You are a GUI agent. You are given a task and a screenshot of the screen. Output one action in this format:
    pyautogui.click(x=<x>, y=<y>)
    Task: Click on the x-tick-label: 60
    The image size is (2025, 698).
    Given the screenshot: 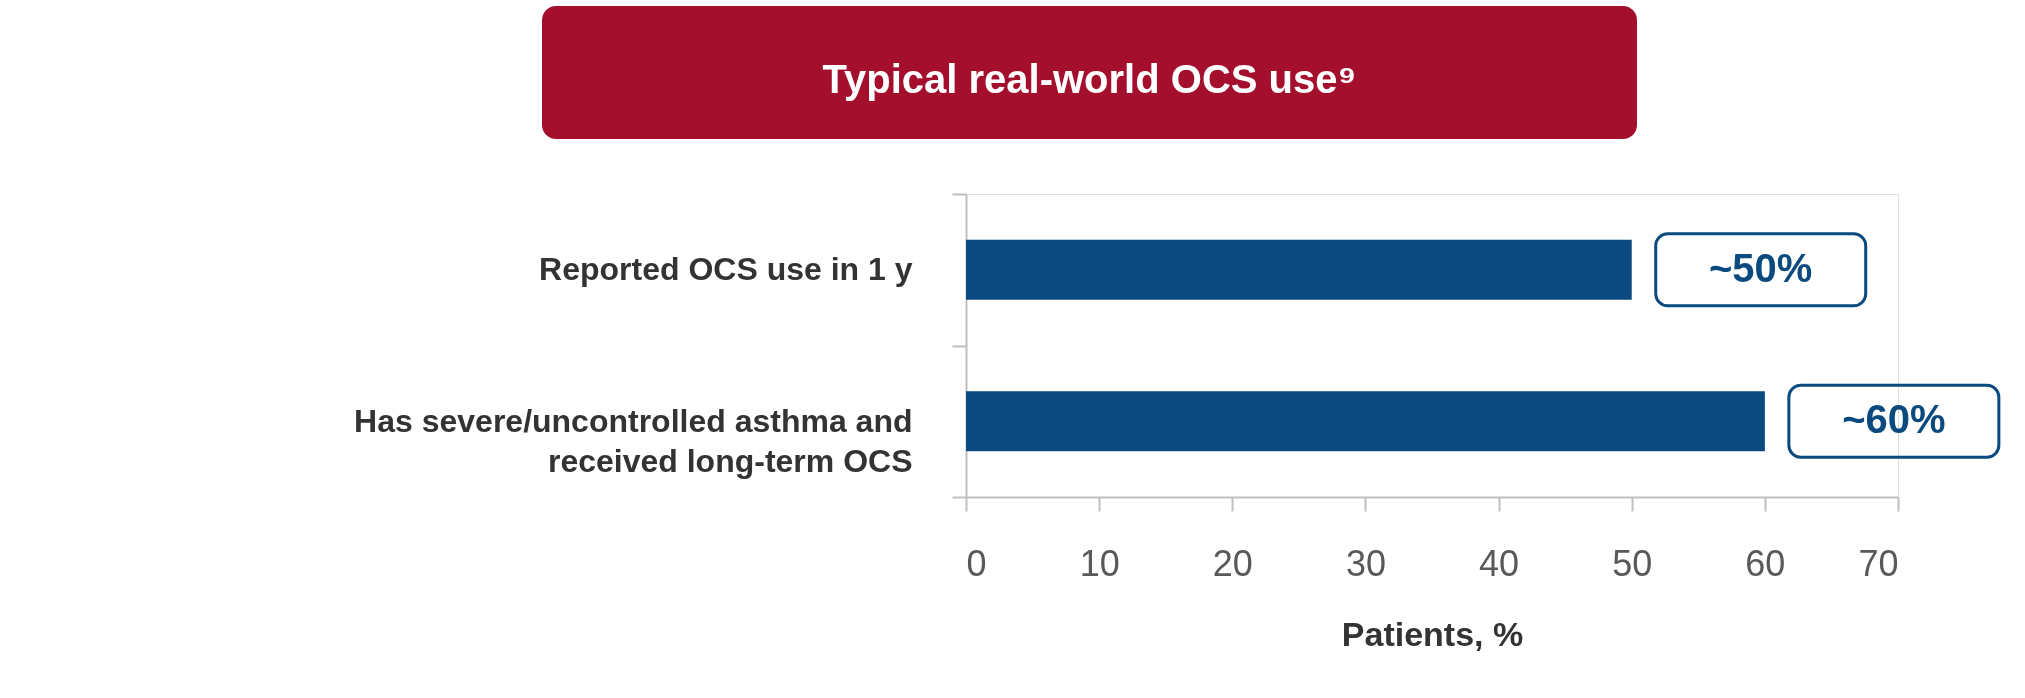 What is the action you would take?
    pyautogui.click(x=1765, y=563)
    